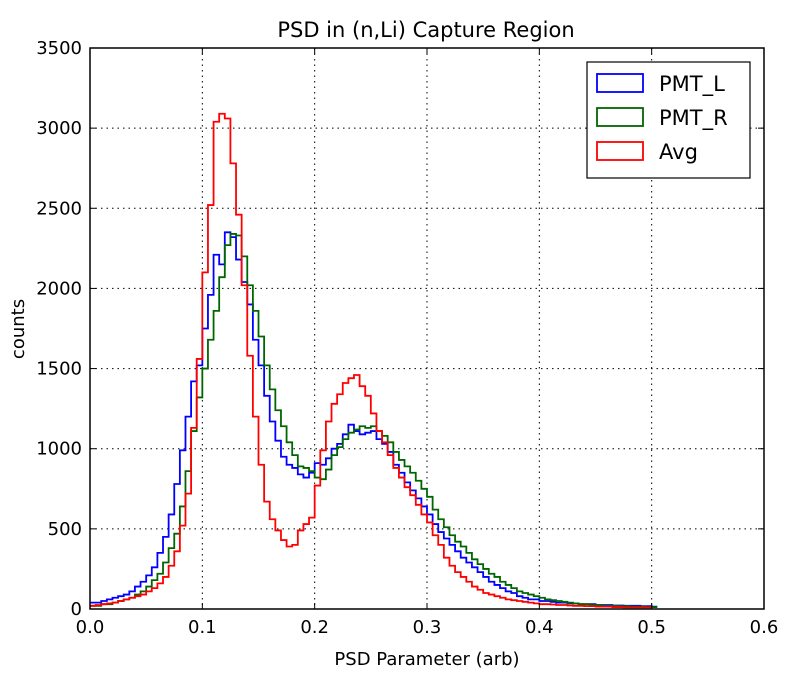  I want to click on x-tick-label: 0.3, so click(427, 627).